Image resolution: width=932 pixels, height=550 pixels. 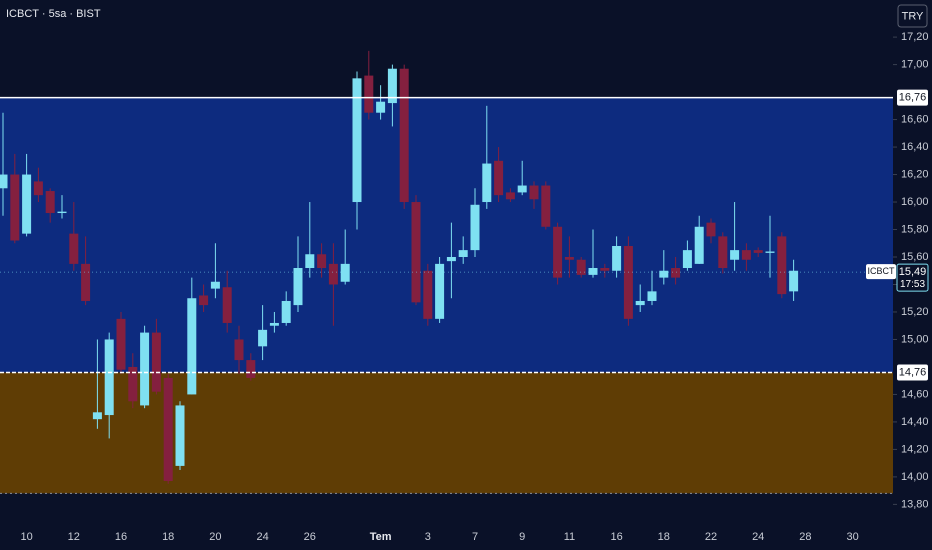 I want to click on chart-title: ICBCT · 5sa · BIST, so click(x=53, y=14).